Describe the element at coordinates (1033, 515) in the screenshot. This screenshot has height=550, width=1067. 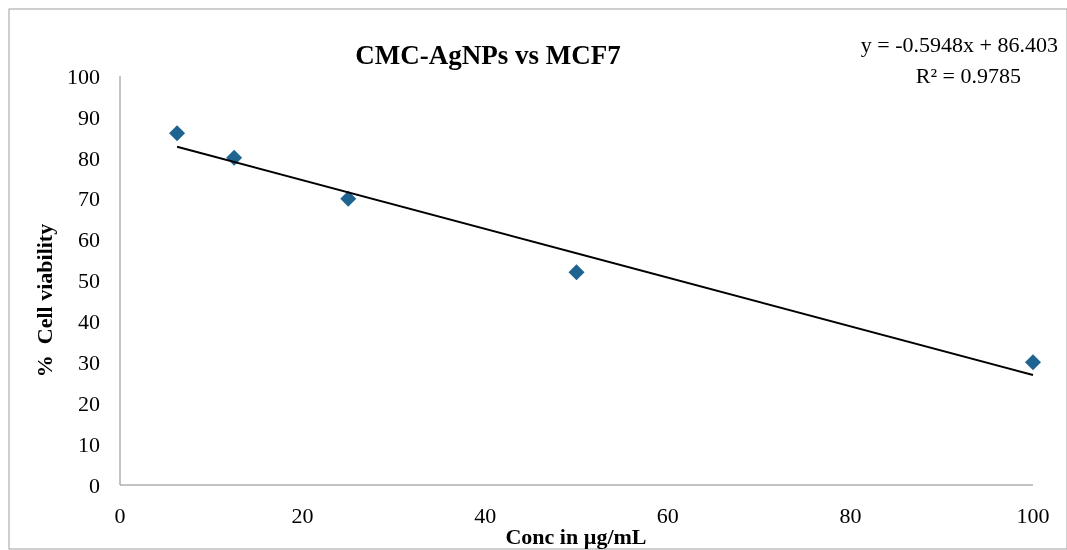
I see `x-tick-label: 100` at that location.